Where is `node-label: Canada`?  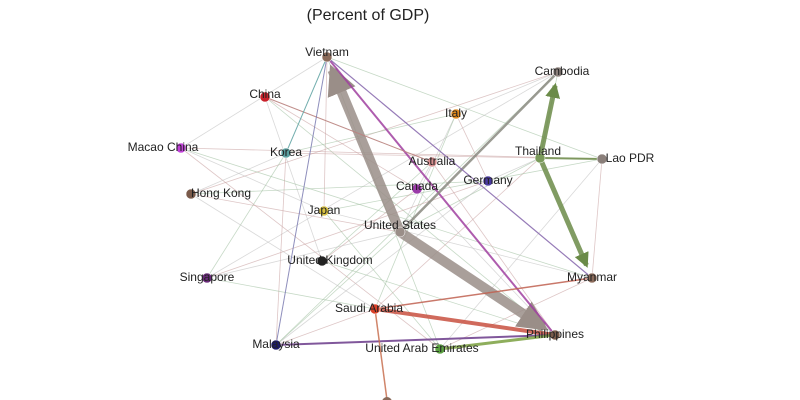 node-label: Canada is located at coordinates (417, 186).